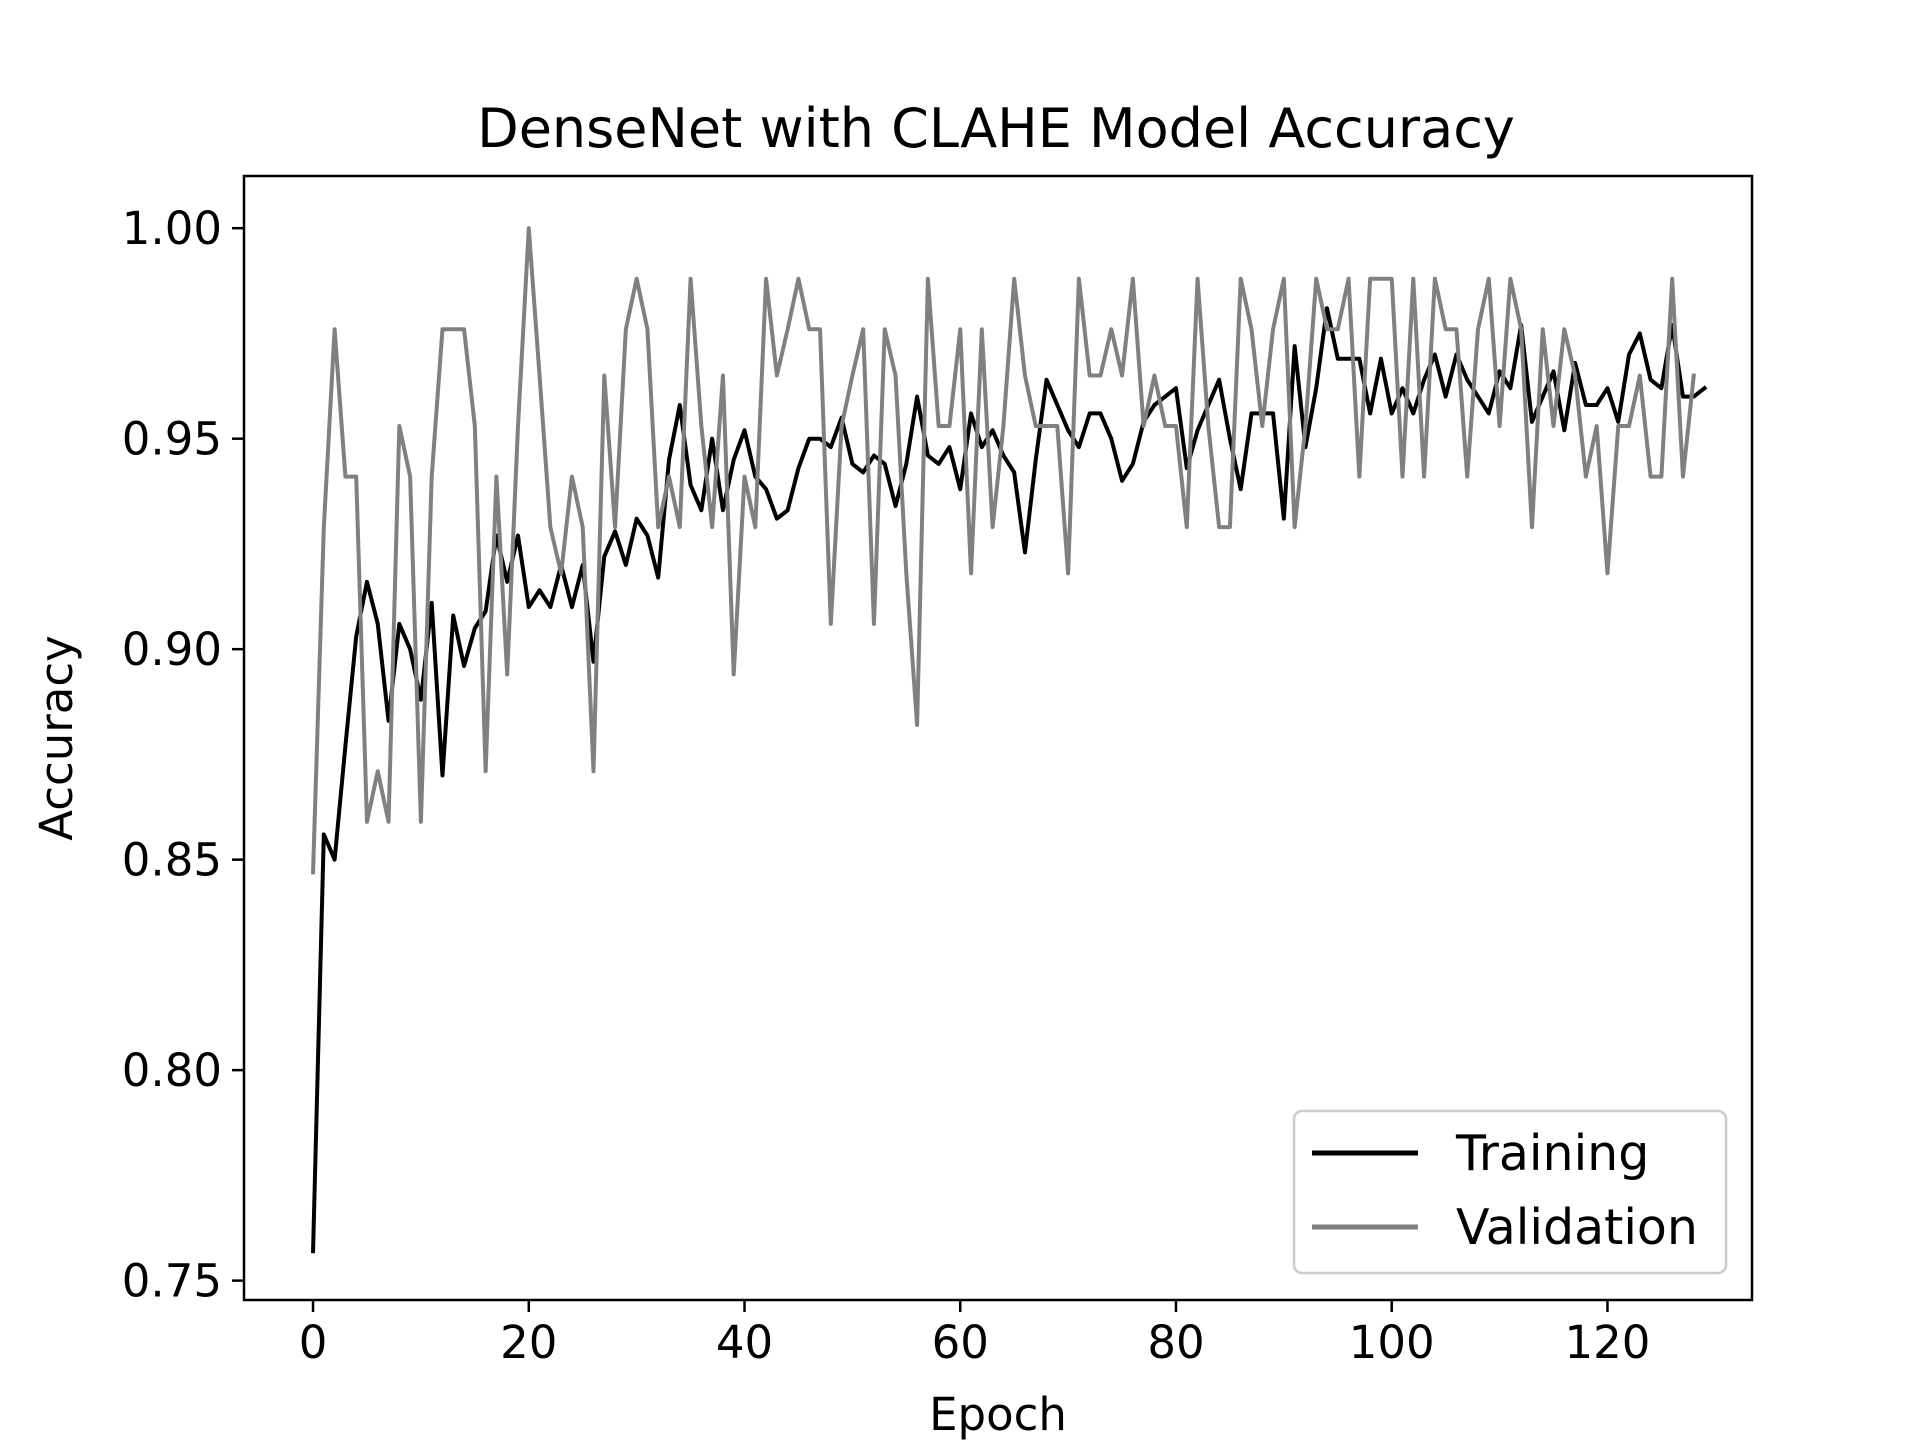 The image size is (1920, 1440). What do you see at coordinates (172, 649) in the screenshot?
I see `y-tick-label: 0.90` at bounding box center [172, 649].